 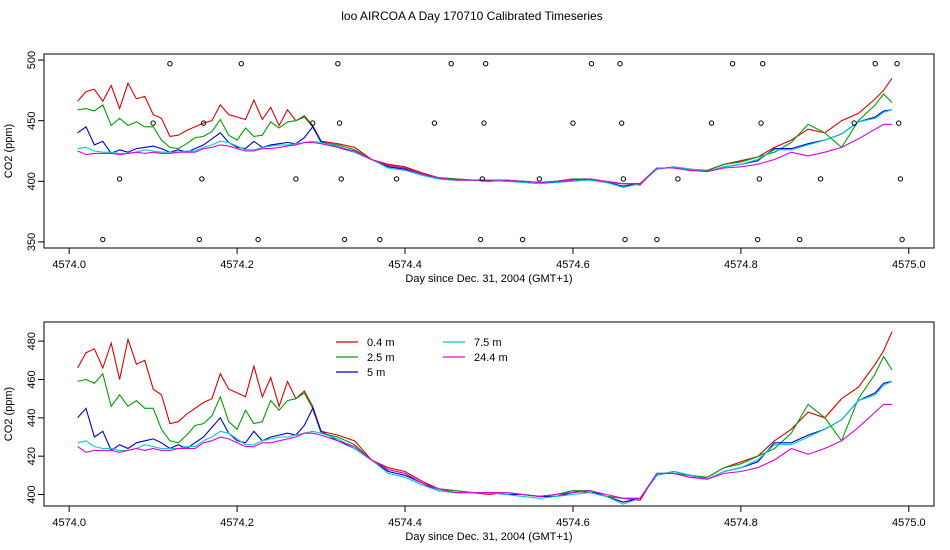 I want to click on legend-item: 7.5 m, so click(x=472, y=343).